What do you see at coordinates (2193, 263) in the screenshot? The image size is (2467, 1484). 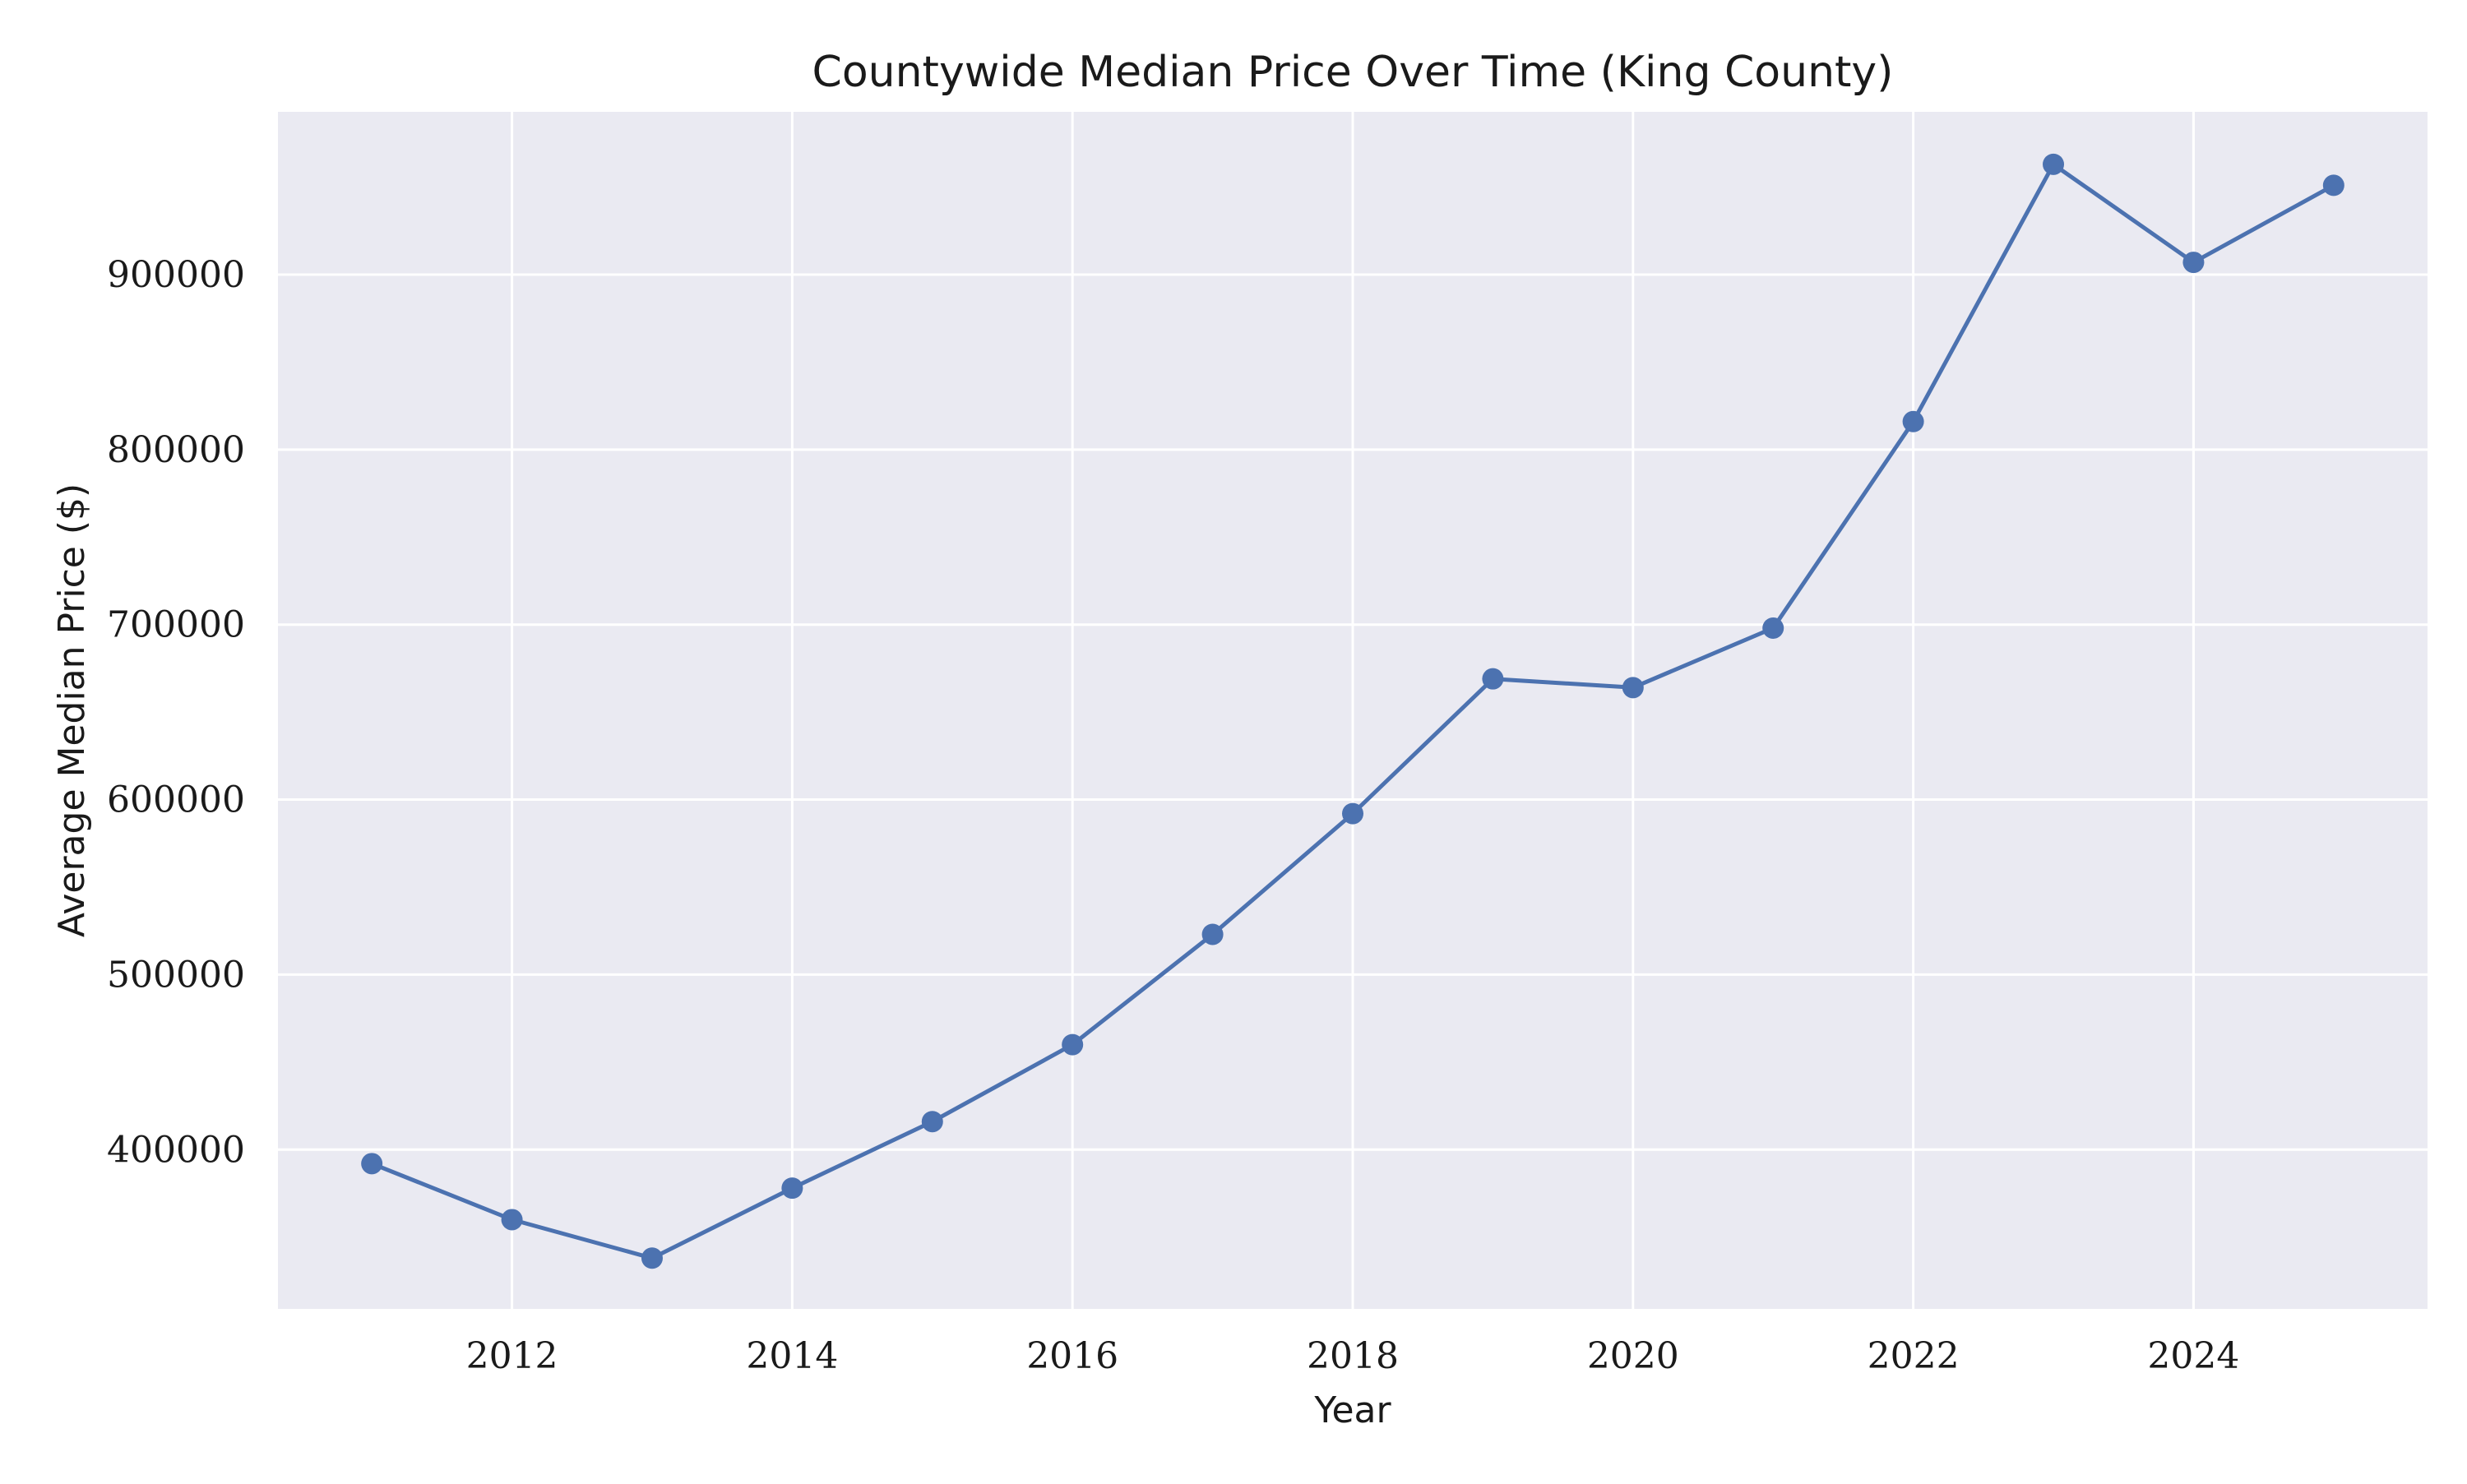 I see `data-point-2024` at bounding box center [2193, 263].